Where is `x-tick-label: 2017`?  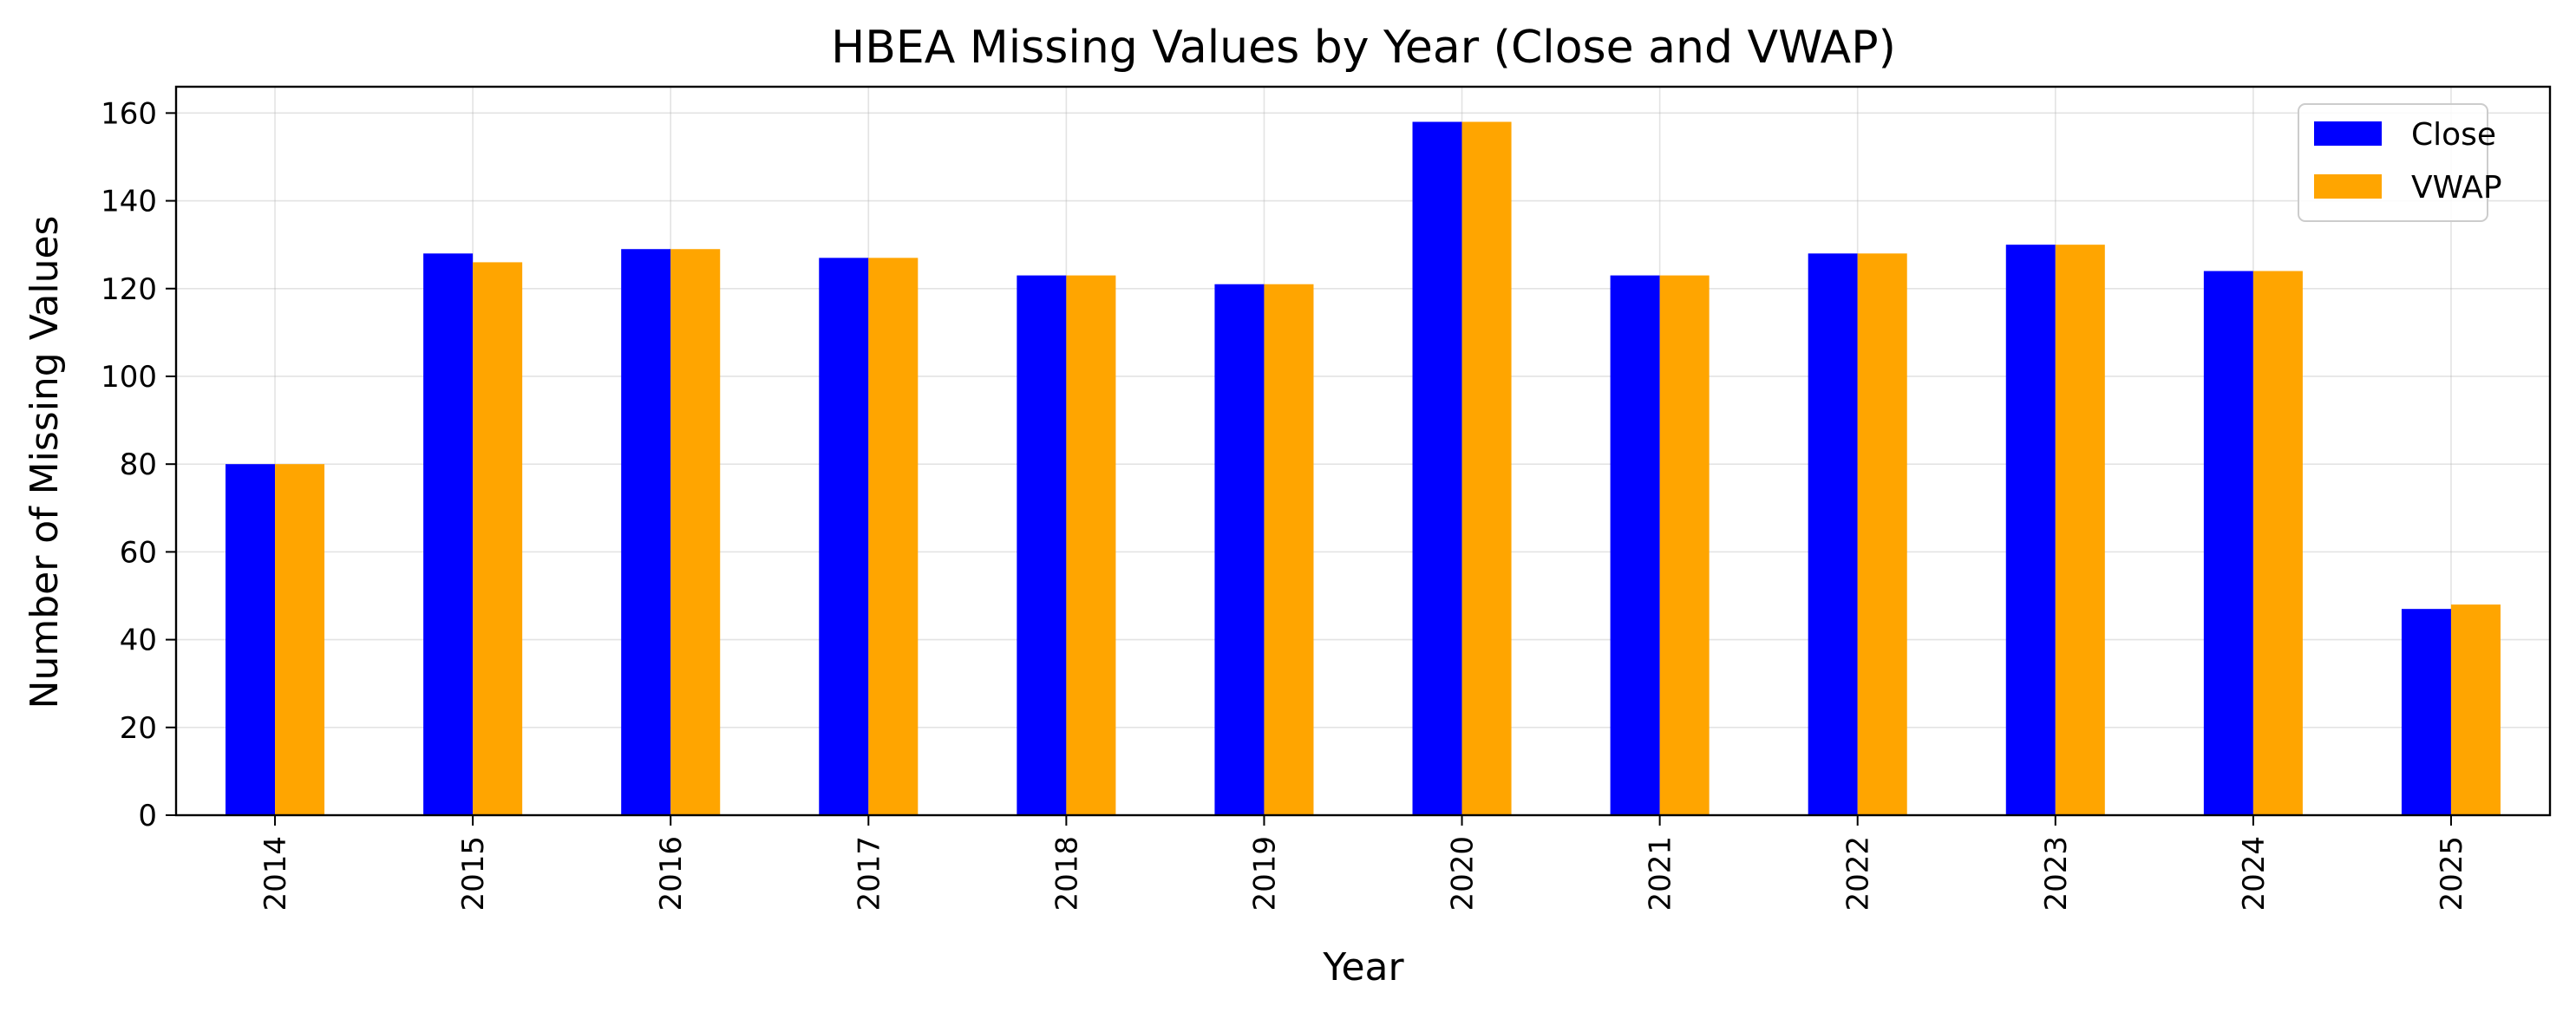 x-tick-label: 2017 is located at coordinates (869, 874).